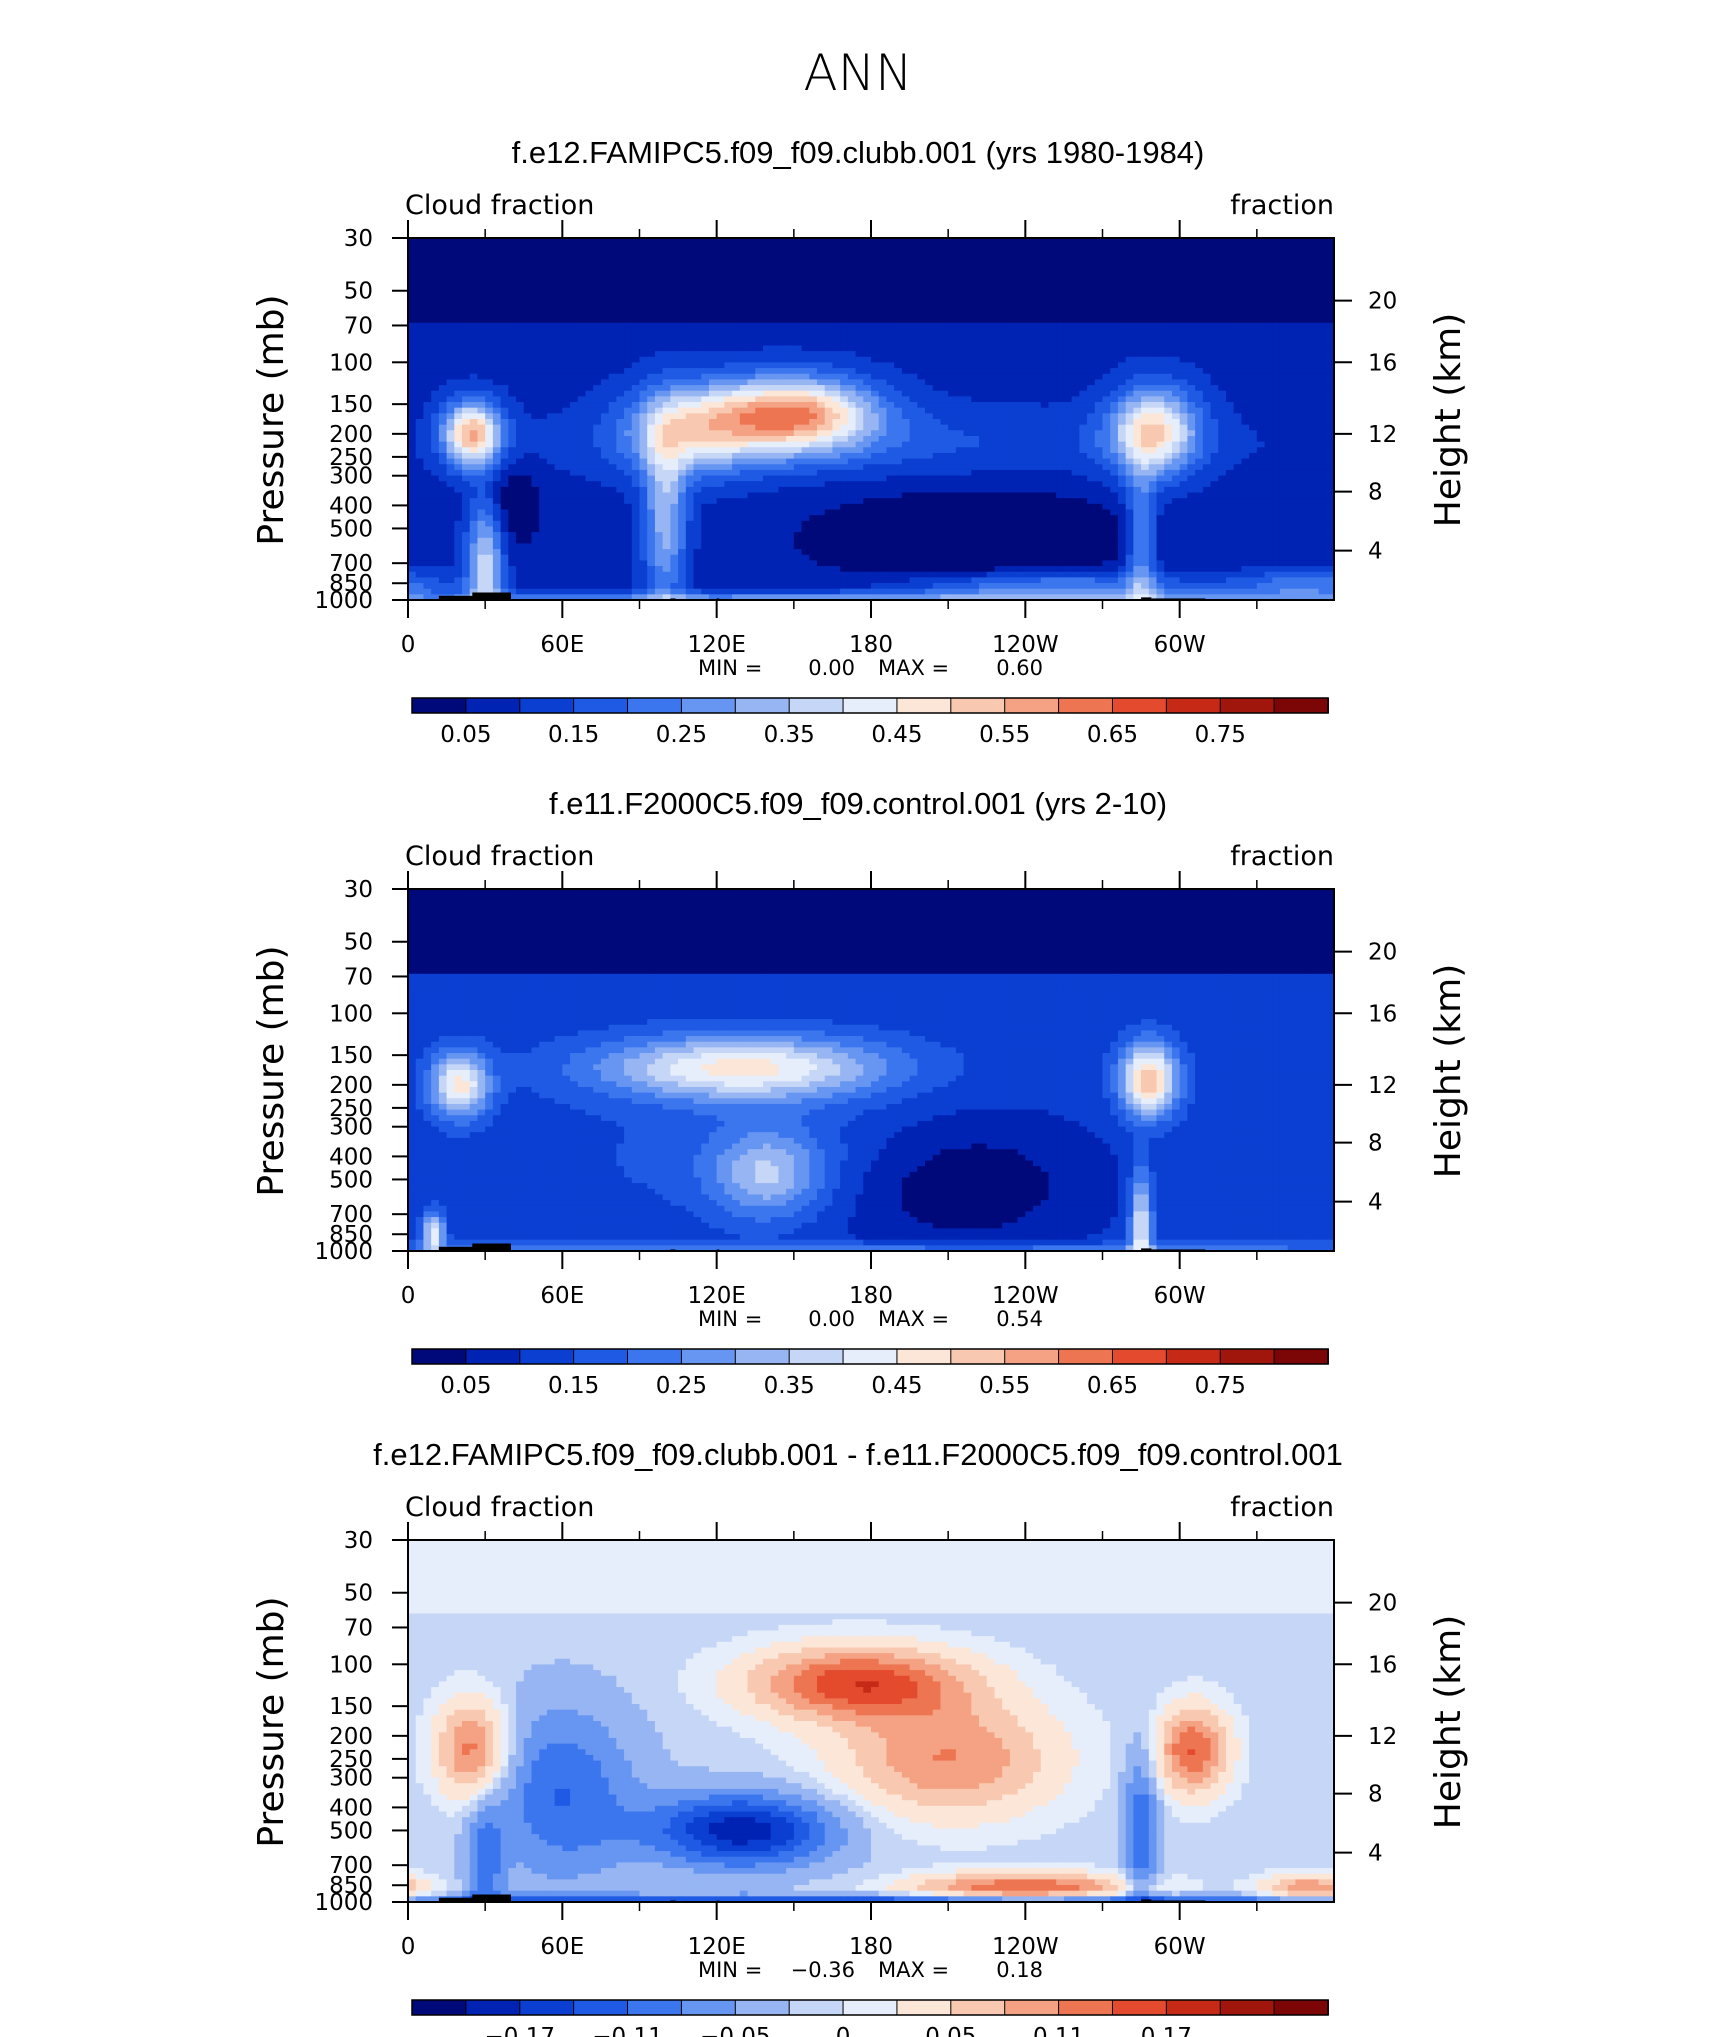 Image resolution: width=1710 pixels, height=2037 pixels. What do you see at coordinates (735, 2030) in the screenshot?
I see `colorbar-label: −0.05` at bounding box center [735, 2030].